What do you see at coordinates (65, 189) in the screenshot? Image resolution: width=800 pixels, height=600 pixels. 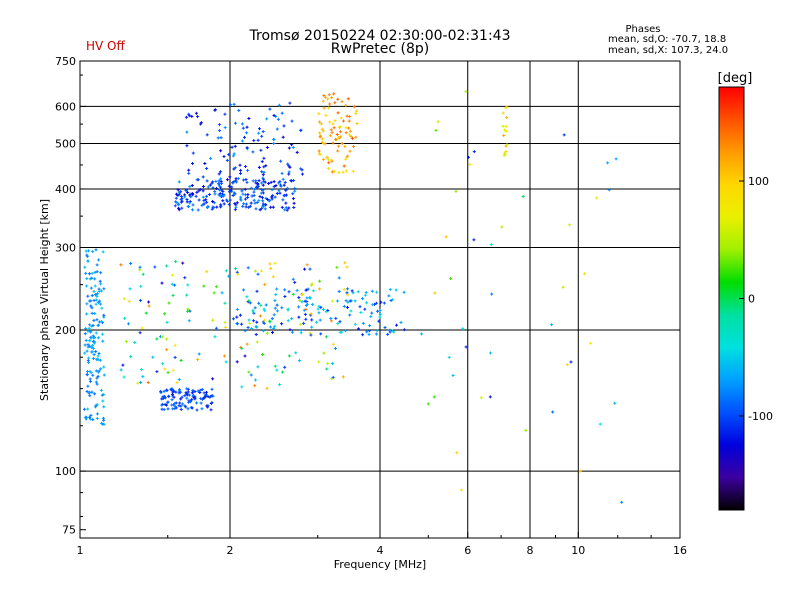 I see `y-tick-label: 400` at bounding box center [65, 189].